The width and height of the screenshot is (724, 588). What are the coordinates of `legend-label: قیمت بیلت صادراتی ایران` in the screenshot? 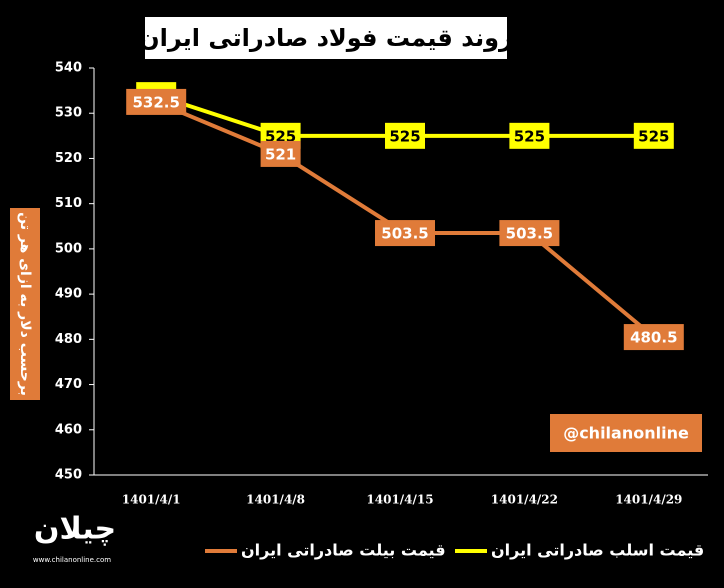 It's located at (343, 550).